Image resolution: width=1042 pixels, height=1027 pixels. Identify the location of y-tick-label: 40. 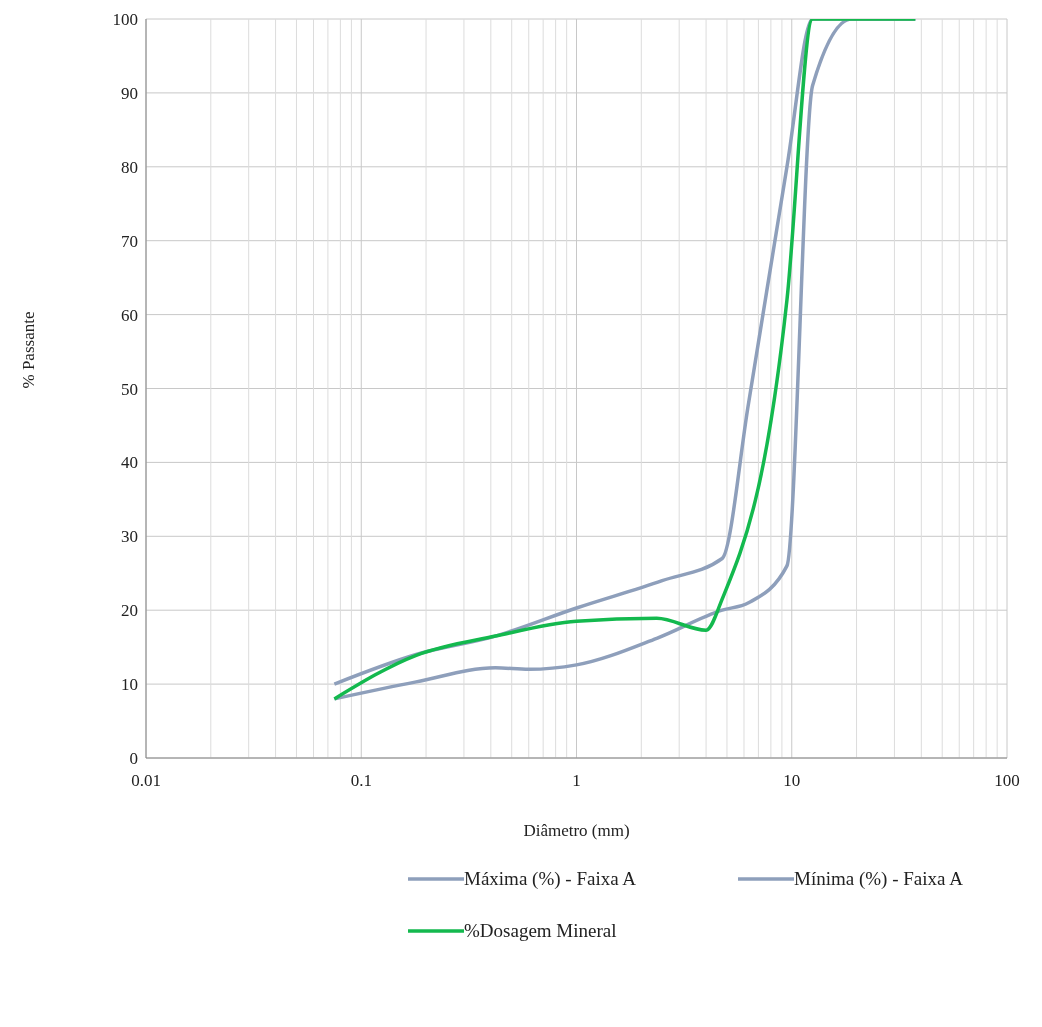
(129, 463).